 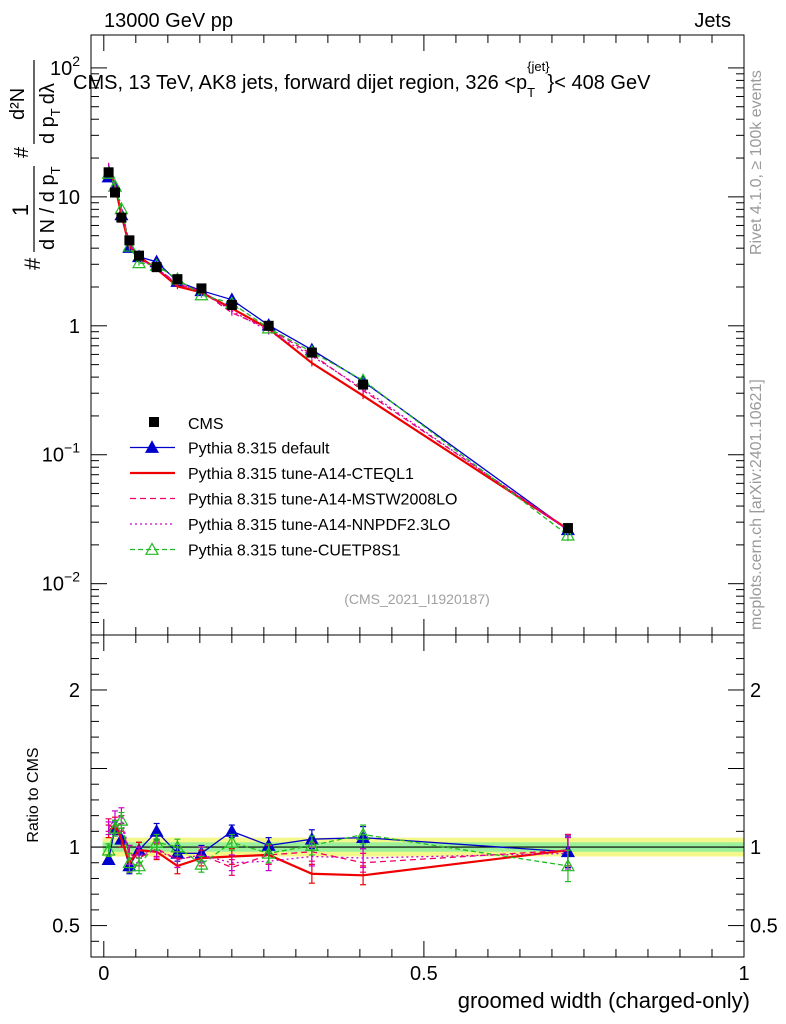 I want to click on header-right-label: Jets, so click(x=712, y=21).